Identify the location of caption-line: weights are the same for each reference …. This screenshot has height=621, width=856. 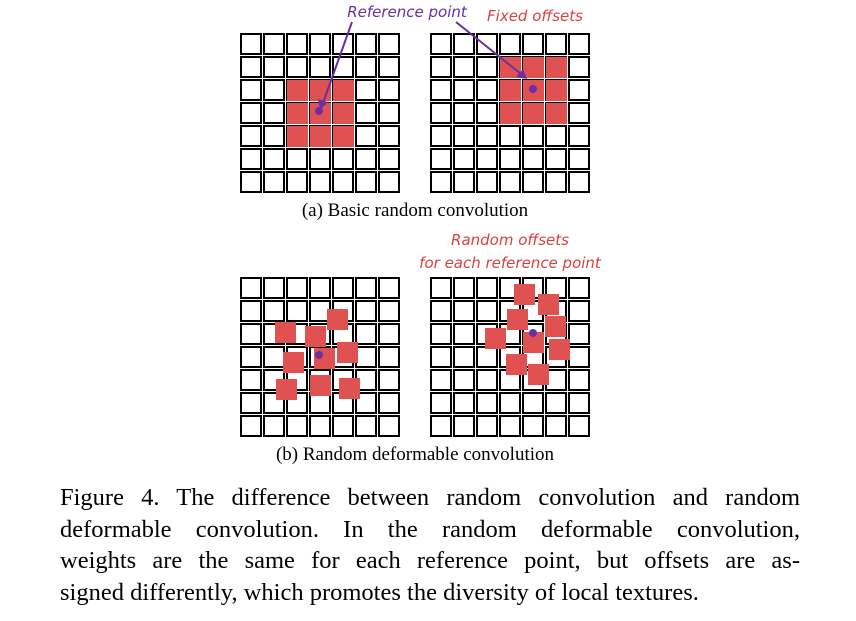
(430, 560).